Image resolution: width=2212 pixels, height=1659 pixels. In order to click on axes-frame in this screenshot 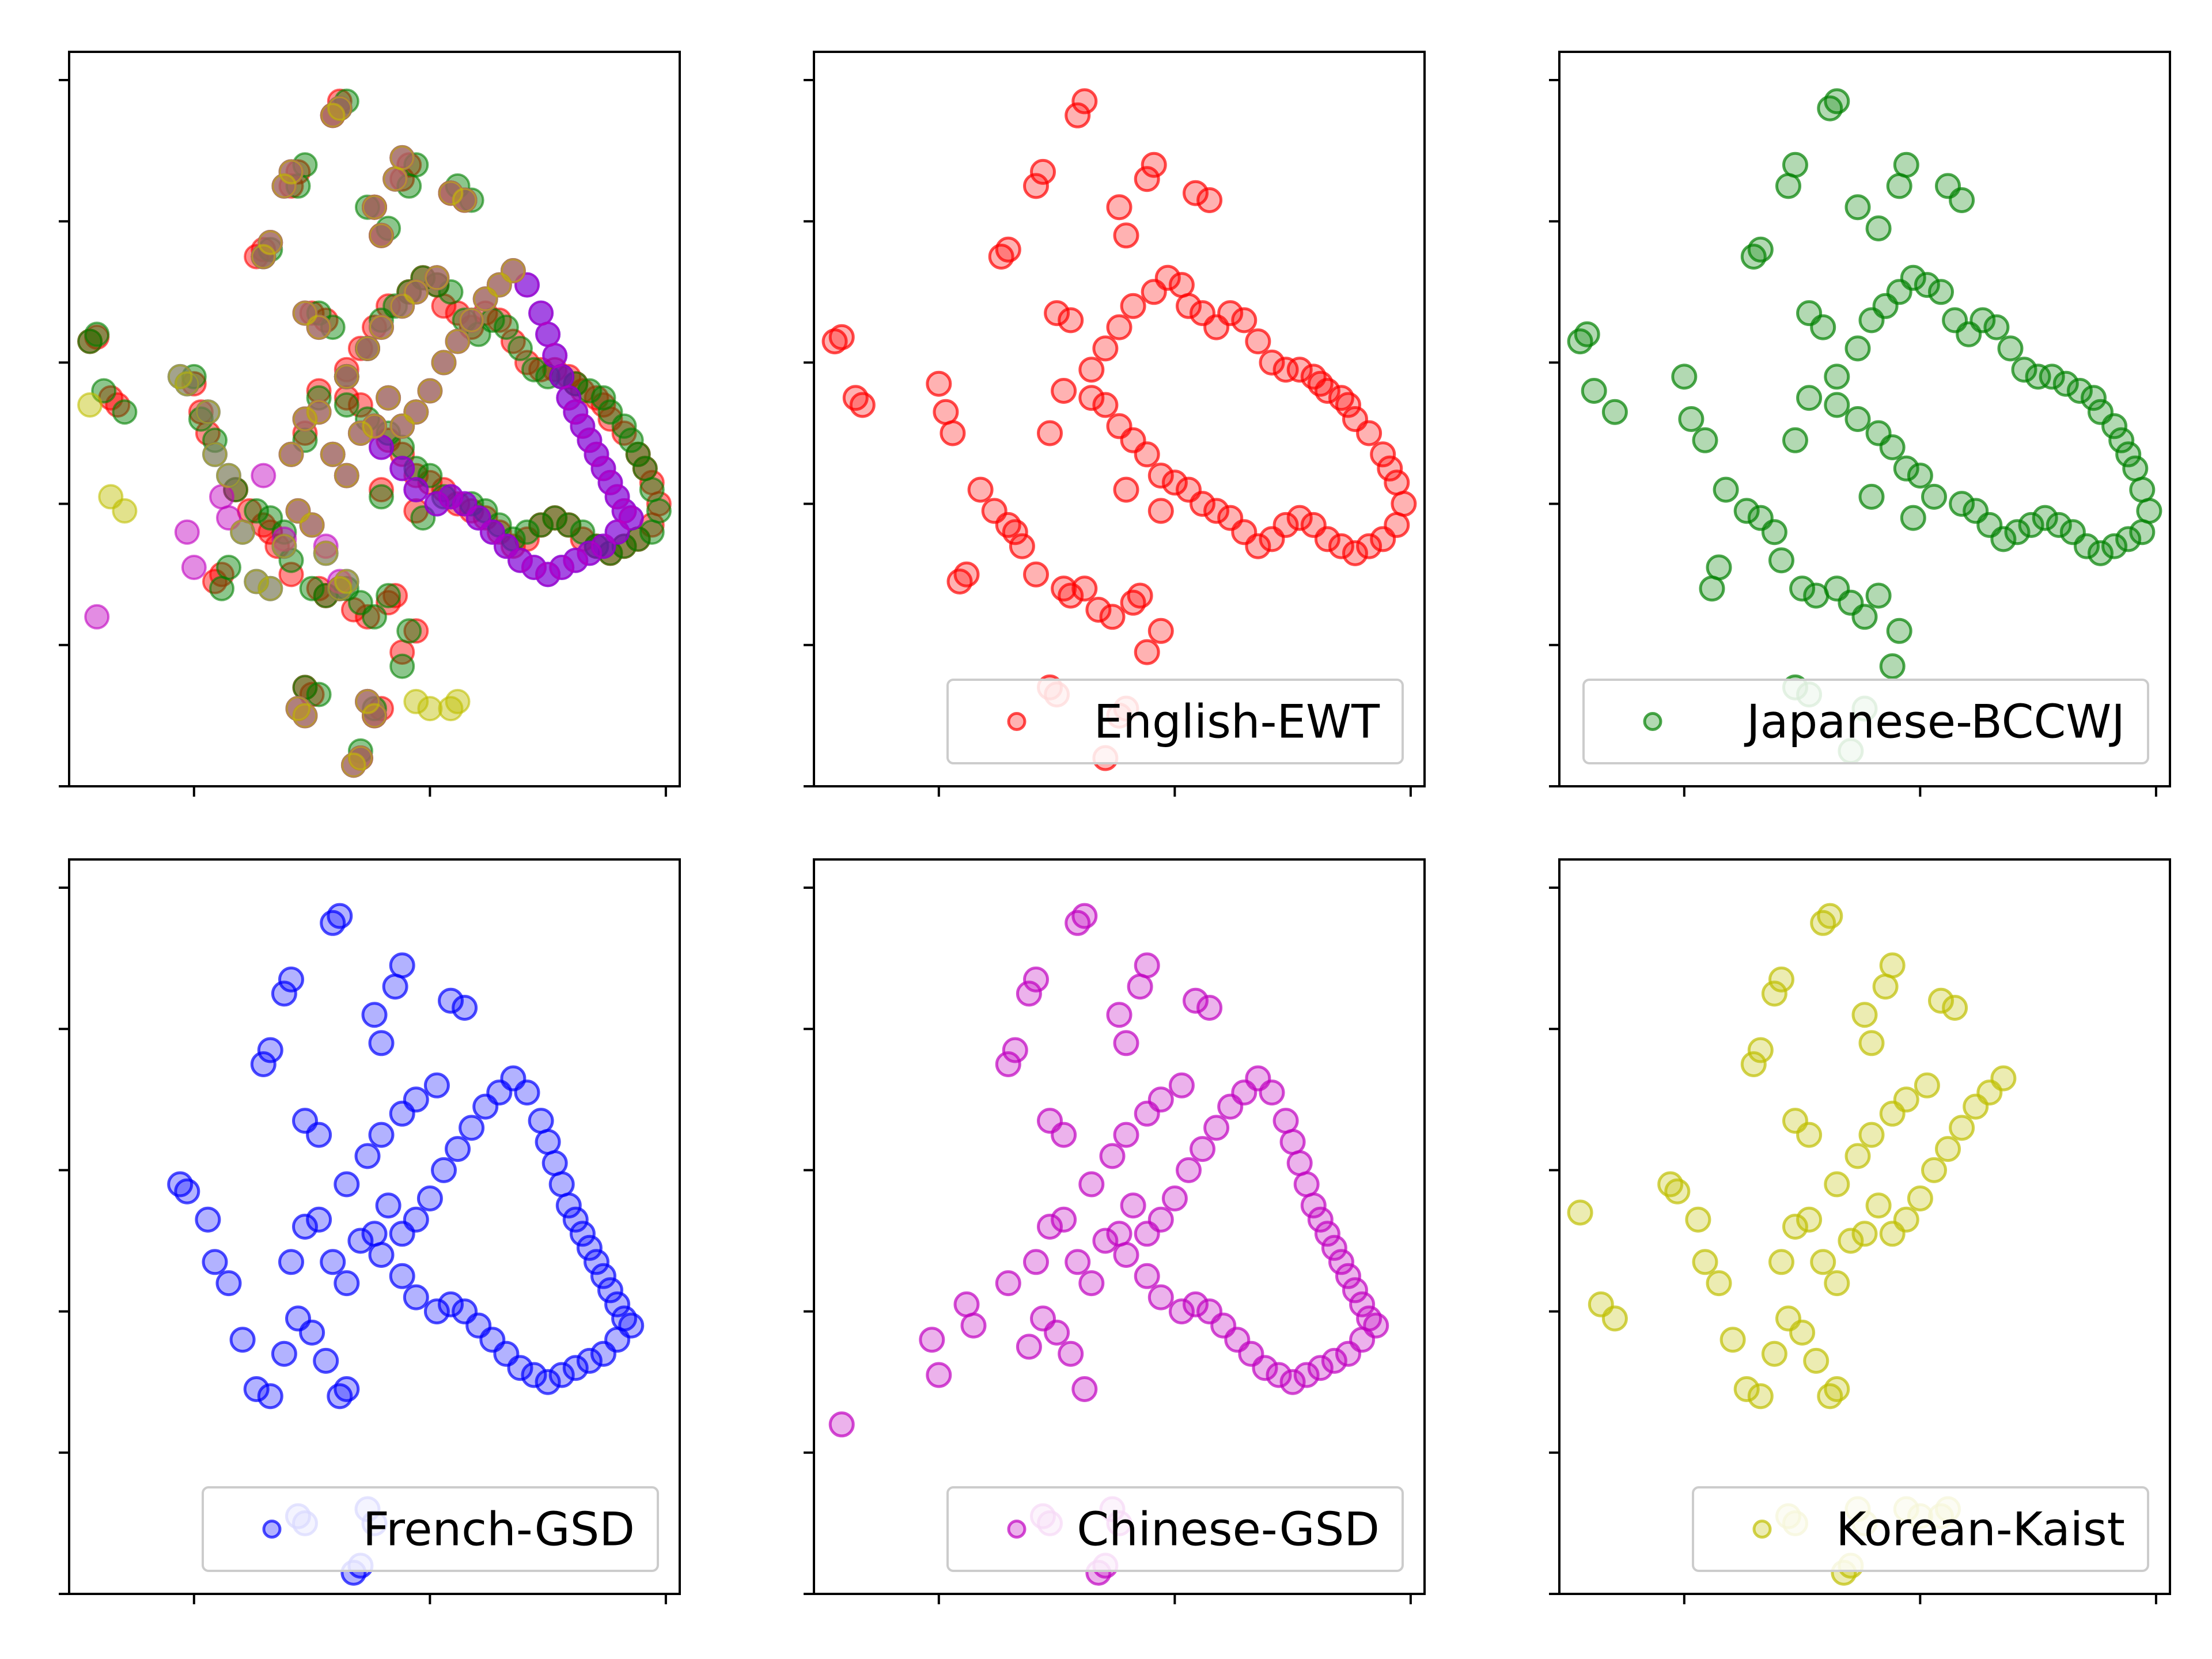, I will do `click(1864, 1226)`.